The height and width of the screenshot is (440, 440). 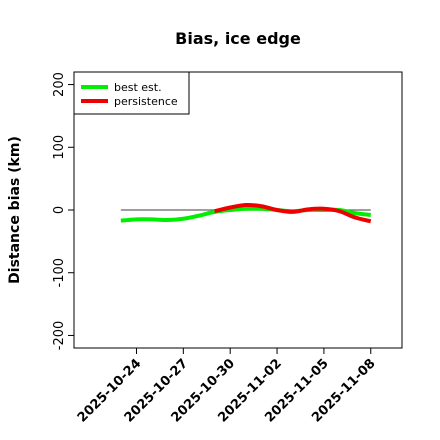 What do you see at coordinates (59, 84) in the screenshot?
I see `y-tick-label: 200` at bounding box center [59, 84].